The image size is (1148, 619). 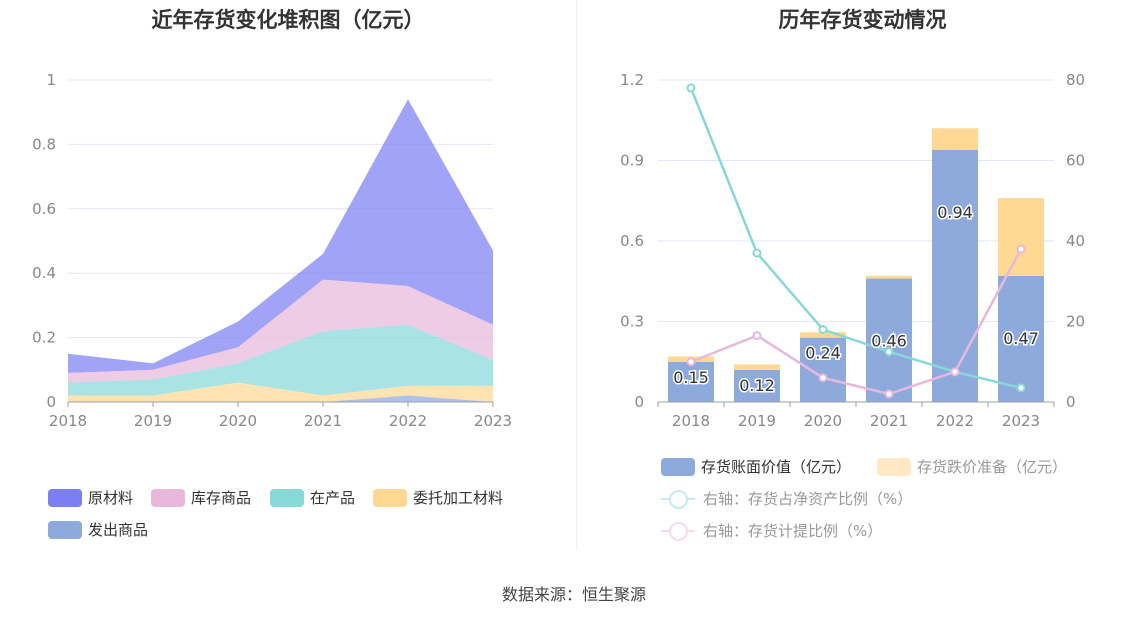 I want to click on legend-label-book-value: 存货账面价值（亿元）, so click(x=776, y=467).